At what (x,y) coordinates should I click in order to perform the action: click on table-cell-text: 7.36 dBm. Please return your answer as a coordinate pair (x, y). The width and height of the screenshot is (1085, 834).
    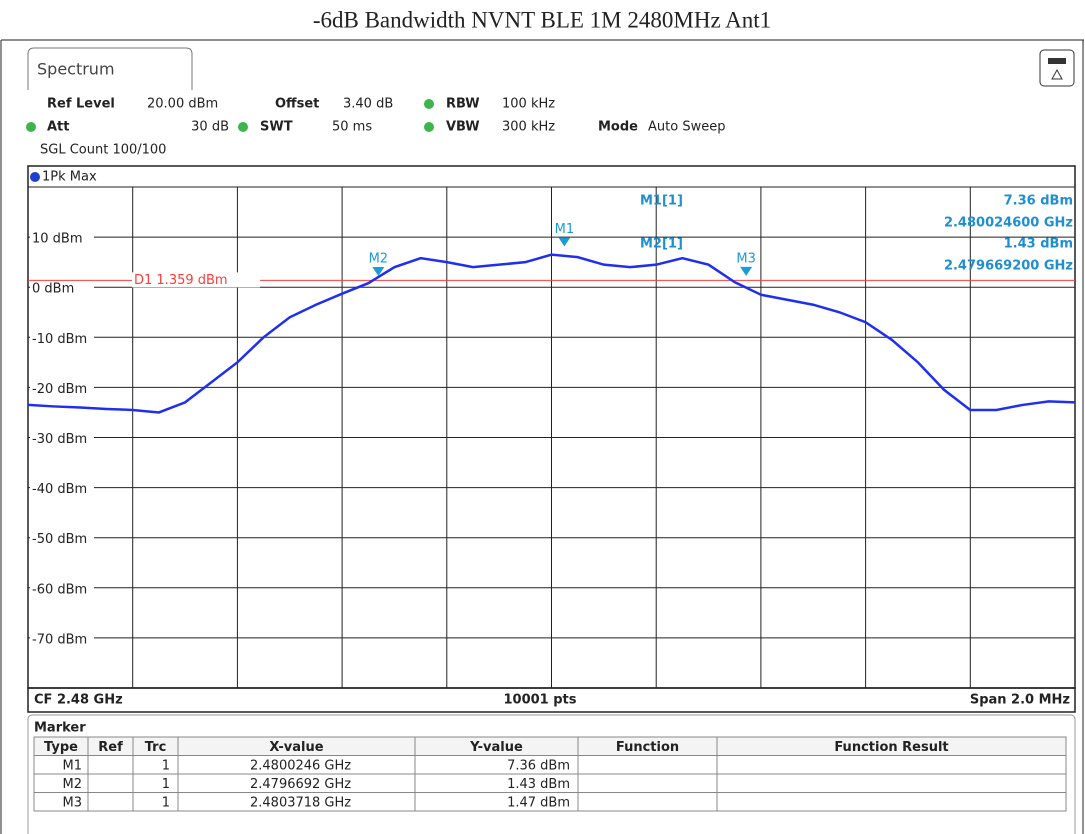
    Looking at the image, I should click on (538, 765).